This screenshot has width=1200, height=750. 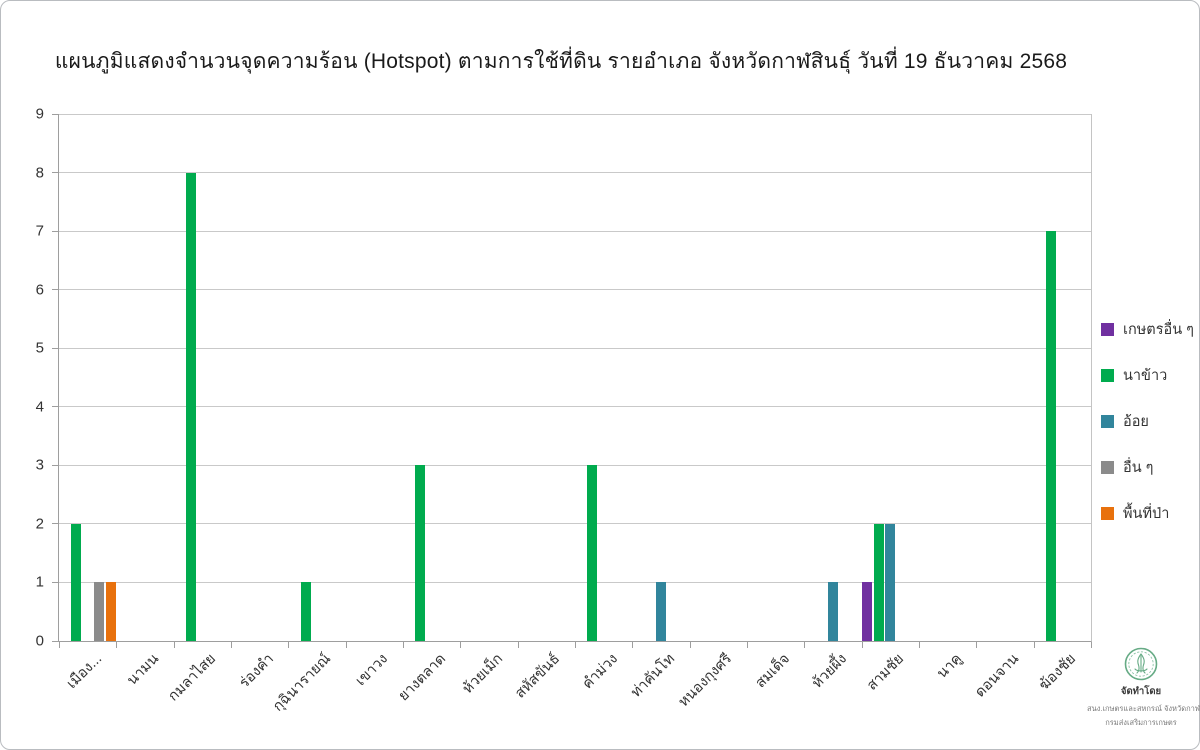 What do you see at coordinates (592, 553) in the screenshot?
I see `bar-นาข้าว-คำม่วง` at bounding box center [592, 553].